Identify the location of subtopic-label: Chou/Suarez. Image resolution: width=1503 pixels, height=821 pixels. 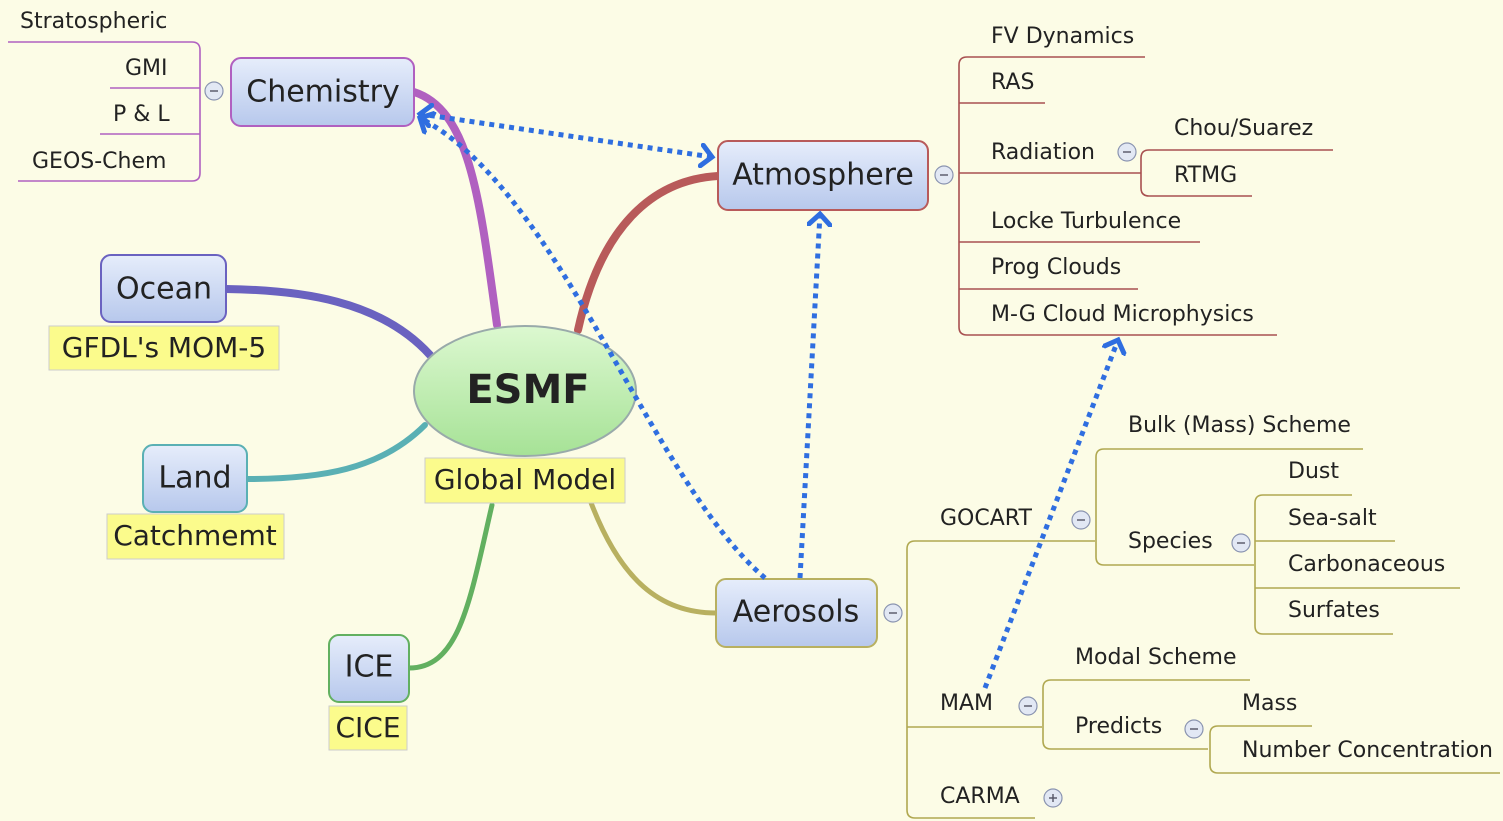
(1243, 128).